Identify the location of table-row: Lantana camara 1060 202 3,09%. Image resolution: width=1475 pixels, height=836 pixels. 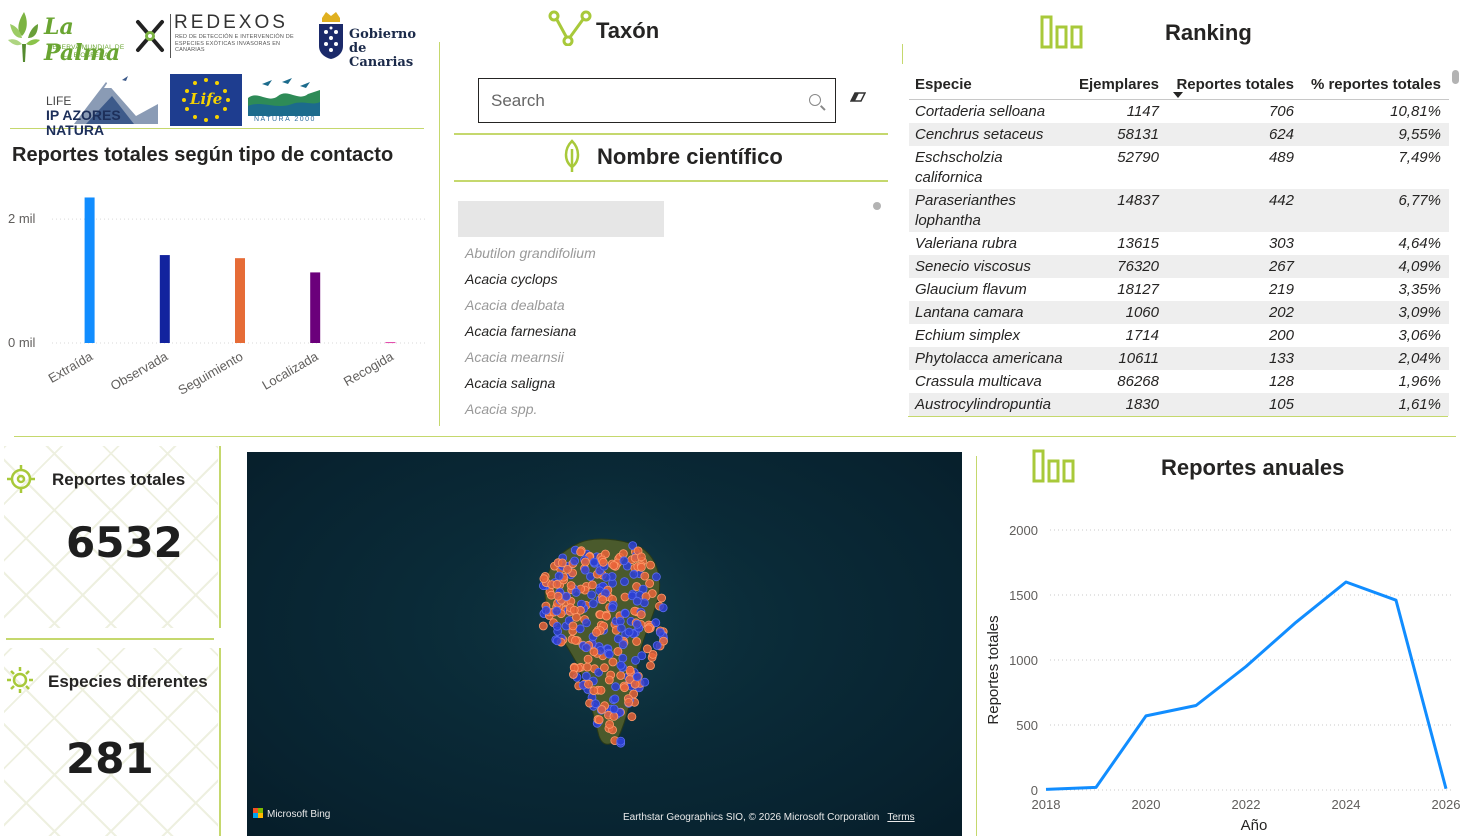
(1179, 312).